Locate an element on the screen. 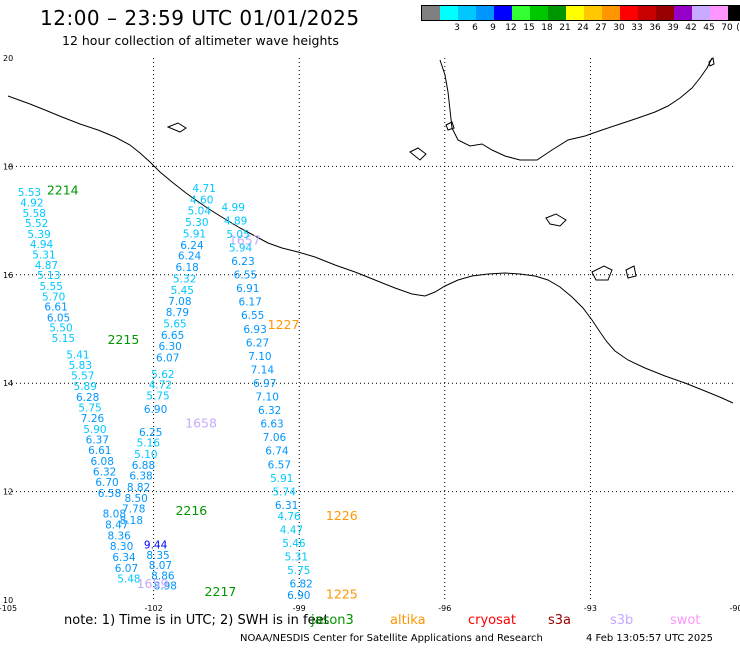 The image size is (740, 650). wave-height-value: 6.23 is located at coordinates (242, 262).